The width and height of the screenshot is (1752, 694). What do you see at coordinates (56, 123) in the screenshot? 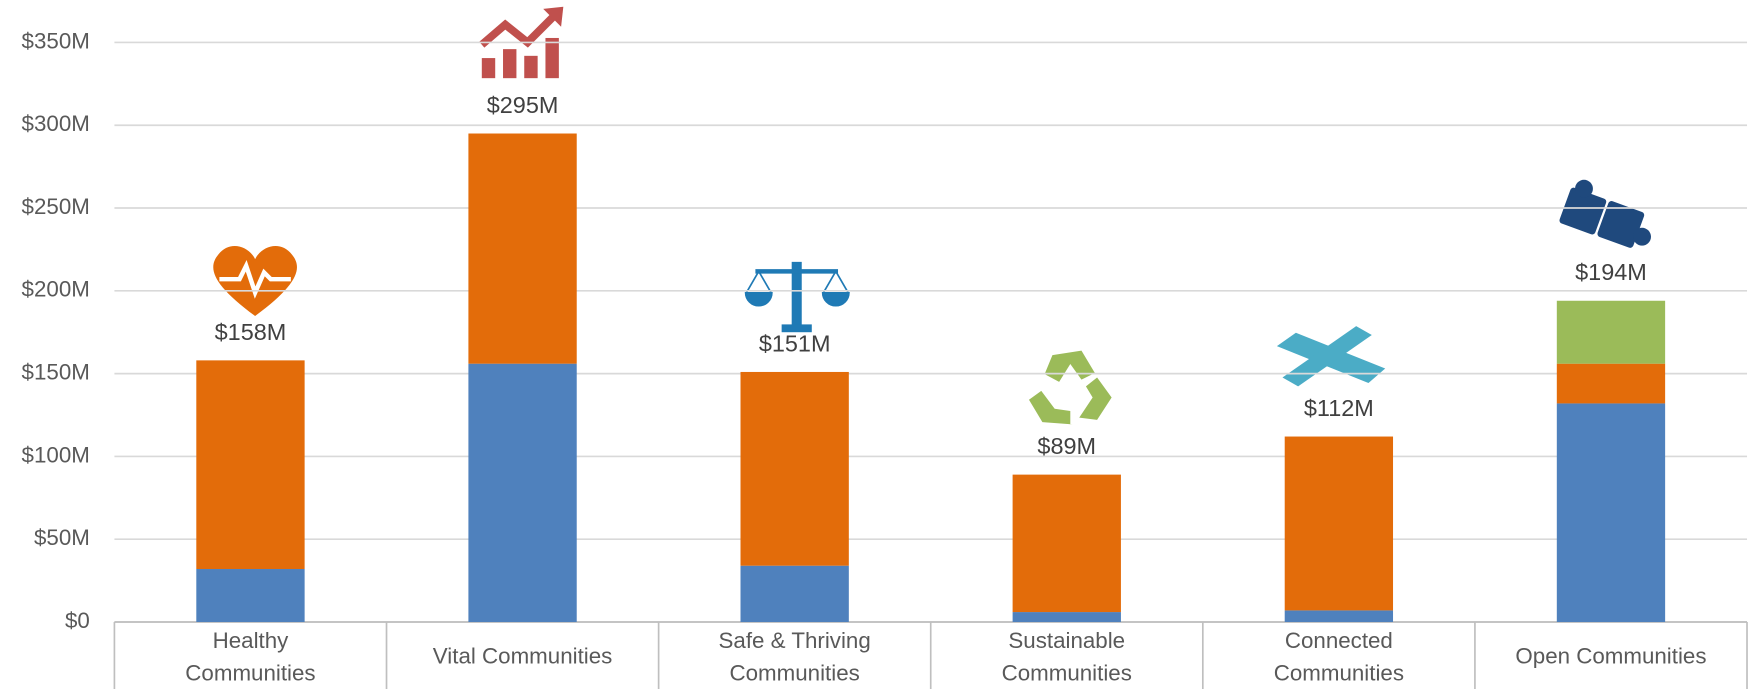
I see `y-tick-label: $300M` at bounding box center [56, 123].